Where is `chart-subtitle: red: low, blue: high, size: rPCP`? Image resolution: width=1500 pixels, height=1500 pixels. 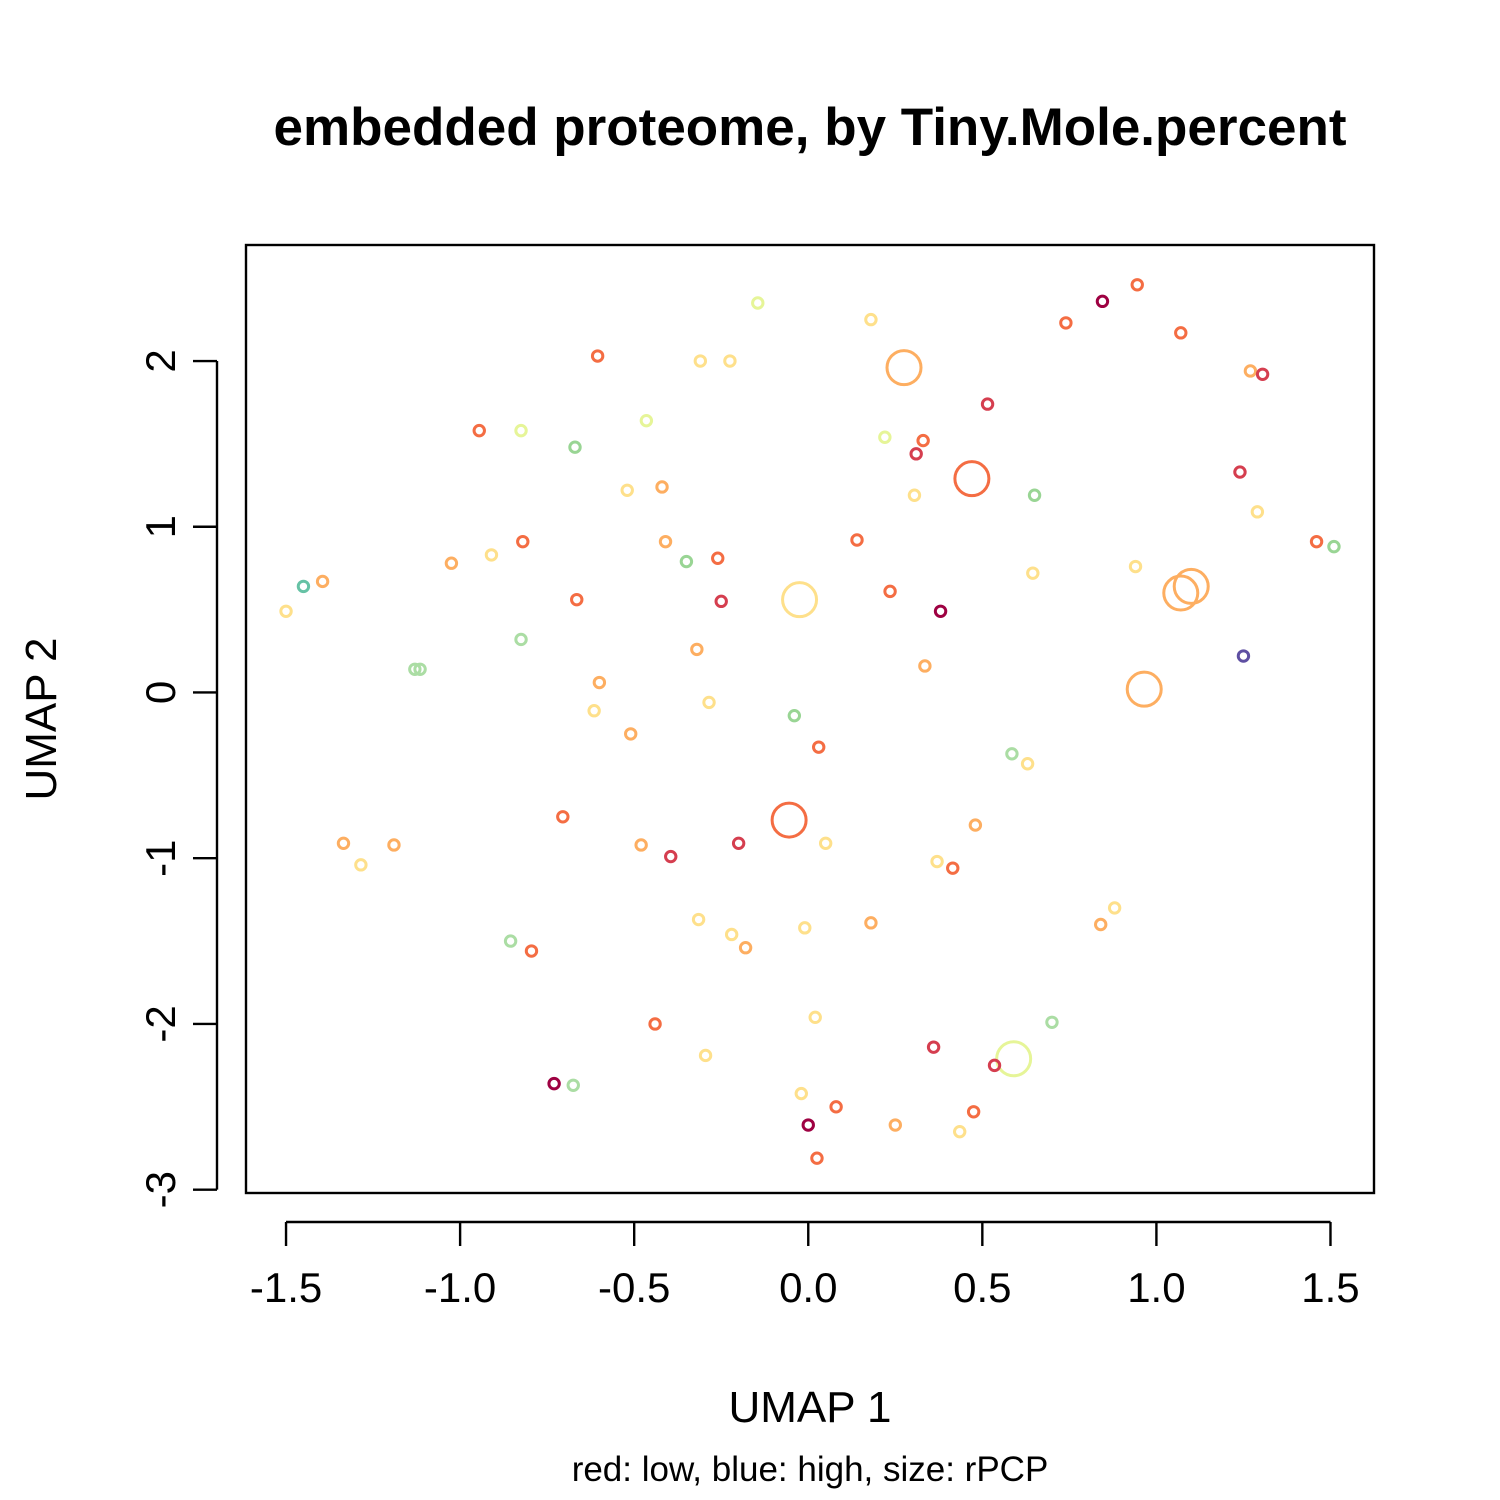 chart-subtitle: red: low, blue: high, size: rPCP is located at coordinates (810, 1469).